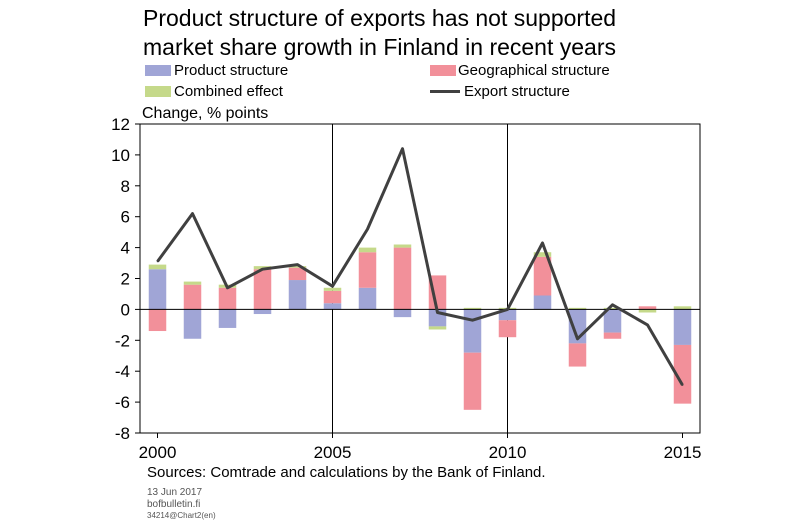 The height and width of the screenshot is (523, 800). I want to click on legend-swatch-geo, so click(443, 70).